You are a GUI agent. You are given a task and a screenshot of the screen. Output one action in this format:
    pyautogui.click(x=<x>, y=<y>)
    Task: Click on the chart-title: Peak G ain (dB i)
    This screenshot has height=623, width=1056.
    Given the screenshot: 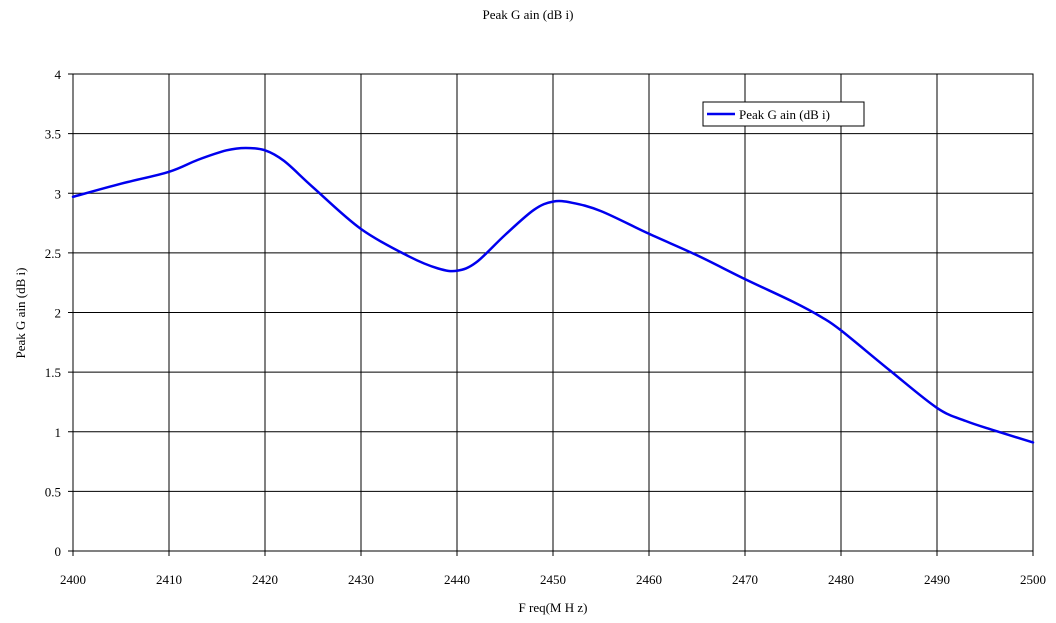 What is the action you would take?
    pyautogui.click(x=528, y=14)
    